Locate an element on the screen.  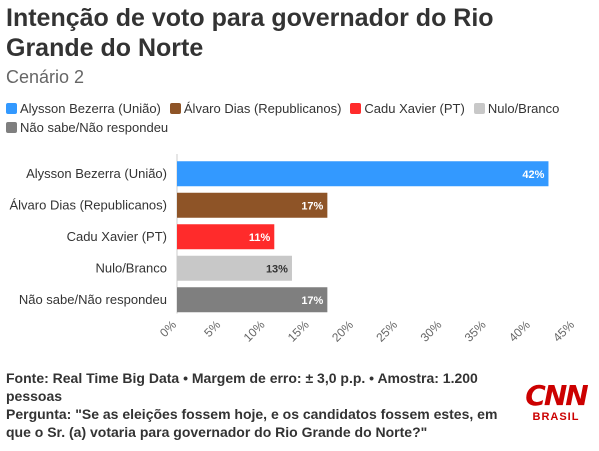
x-tick-label: 25% is located at coordinates (386, 330).